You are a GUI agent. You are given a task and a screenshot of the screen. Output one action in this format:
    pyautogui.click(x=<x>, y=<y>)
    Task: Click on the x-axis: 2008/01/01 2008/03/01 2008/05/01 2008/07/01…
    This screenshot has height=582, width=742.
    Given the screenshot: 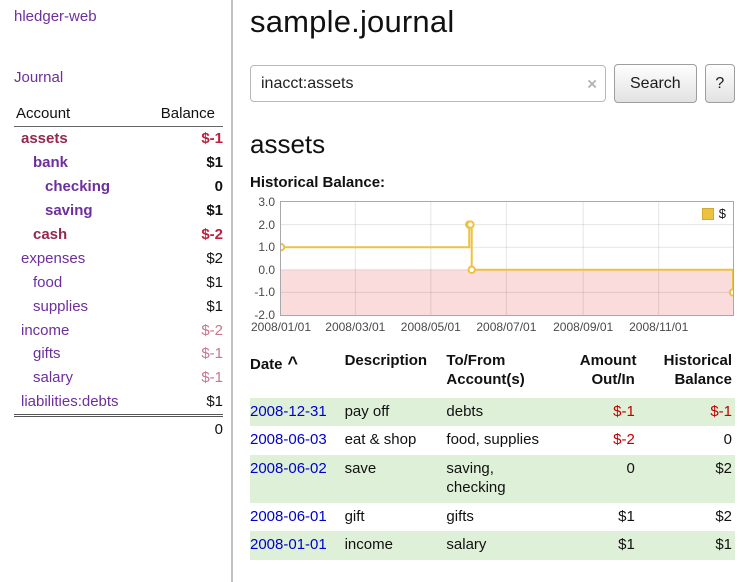 What is the action you would take?
    pyautogui.click(x=492, y=327)
    